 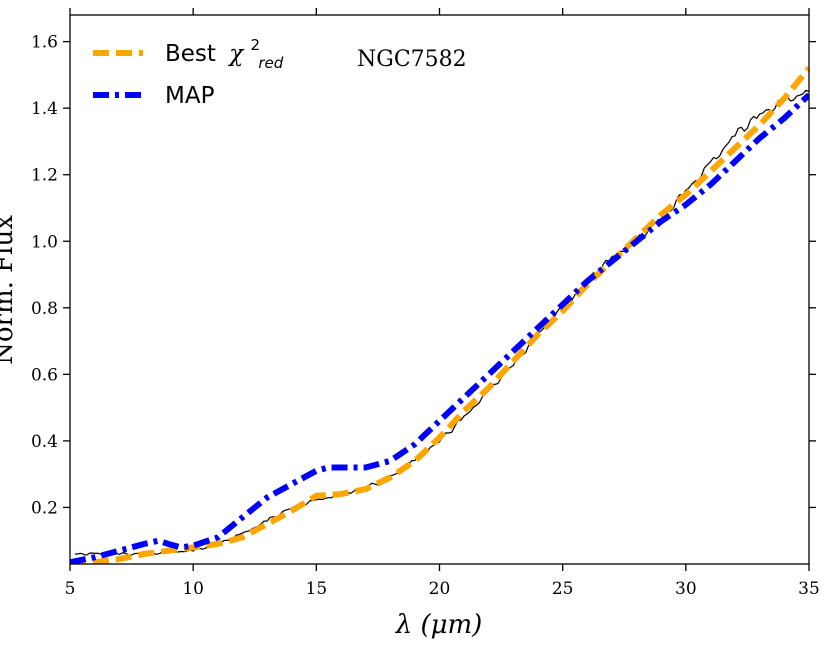 I want to click on x-axis-title: λ (μm), so click(x=439, y=625).